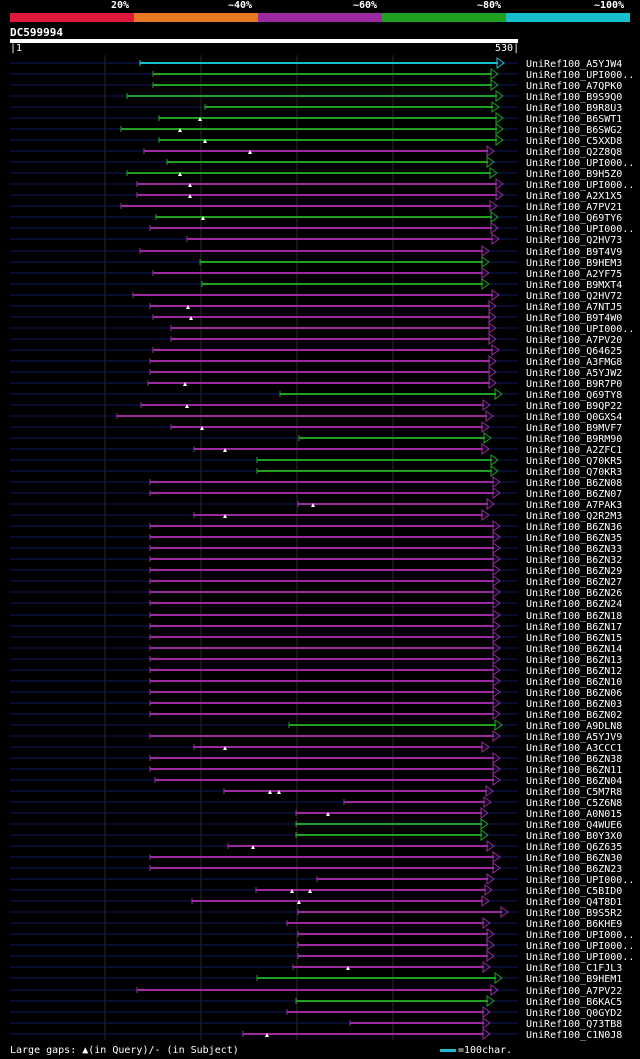 This screenshot has width=640, height=1059. What do you see at coordinates (574, 781) in the screenshot?
I see `hit-label: UniRef100_B6ZN04` at bounding box center [574, 781].